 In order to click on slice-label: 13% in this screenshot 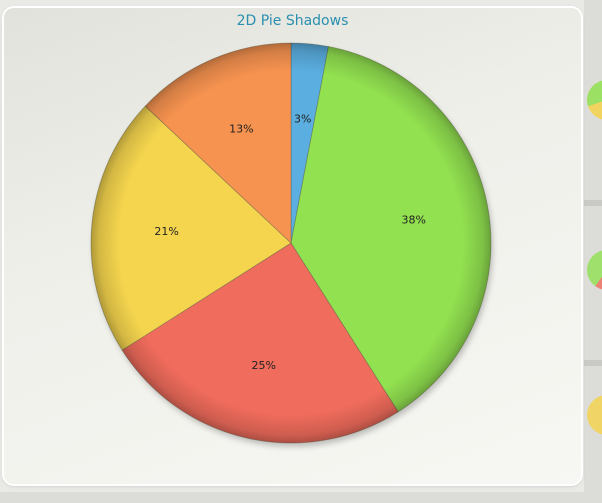, I will do `click(241, 128)`.